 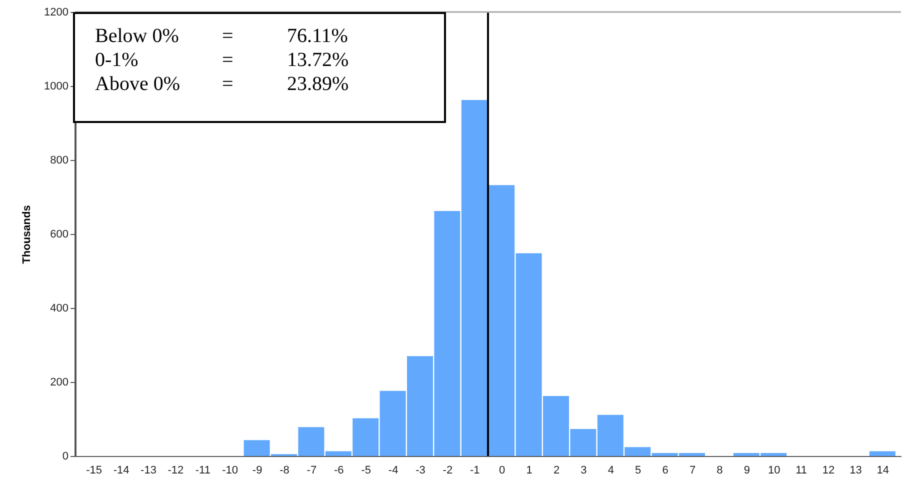 What do you see at coordinates (611, 470) in the screenshot?
I see `x-tick-label: 4` at bounding box center [611, 470].